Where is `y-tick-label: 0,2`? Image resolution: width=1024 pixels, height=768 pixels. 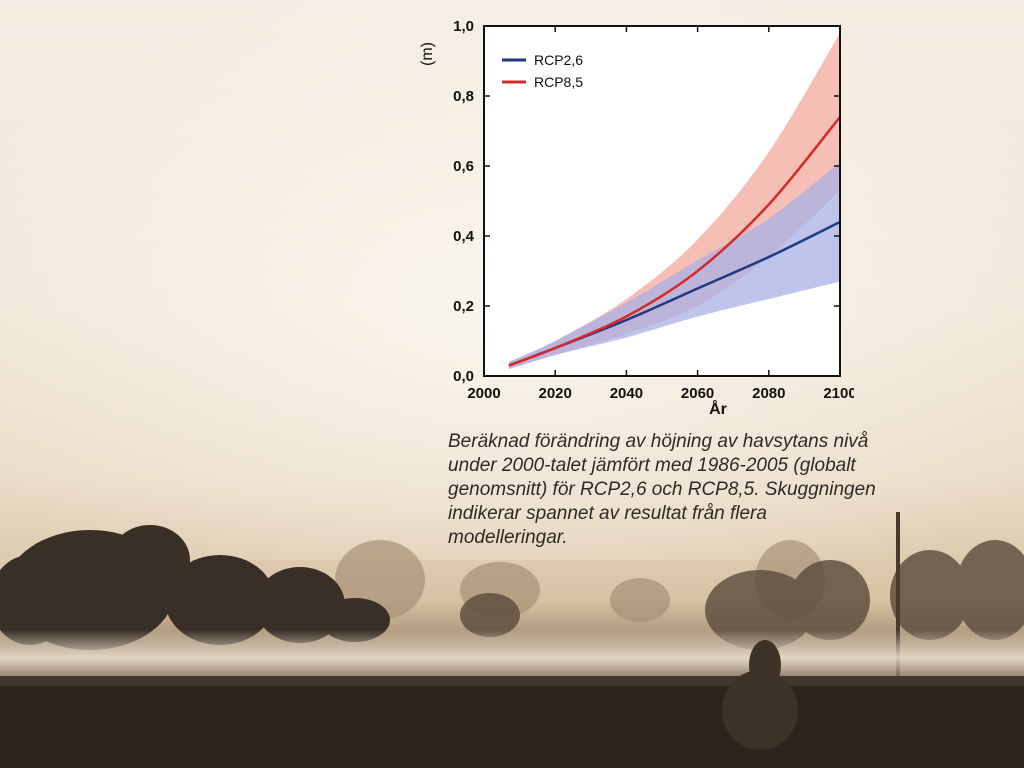
y-tick-label: 0,2 is located at coordinates (463, 306).